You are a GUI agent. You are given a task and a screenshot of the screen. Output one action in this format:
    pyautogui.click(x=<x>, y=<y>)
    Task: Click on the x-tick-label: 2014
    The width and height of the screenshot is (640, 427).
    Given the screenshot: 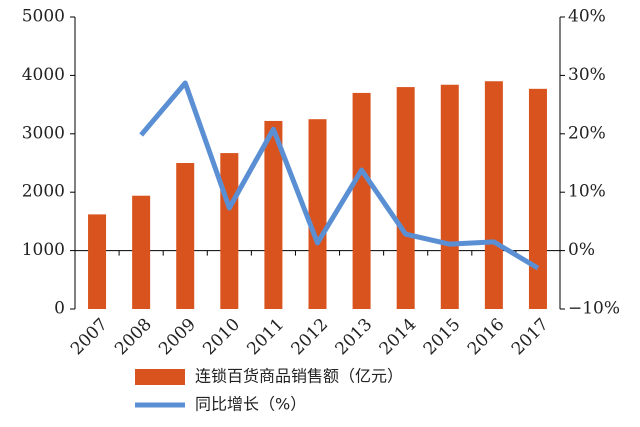 What is the action you would take?
    pyautogui.click(x=398, y=337)
    